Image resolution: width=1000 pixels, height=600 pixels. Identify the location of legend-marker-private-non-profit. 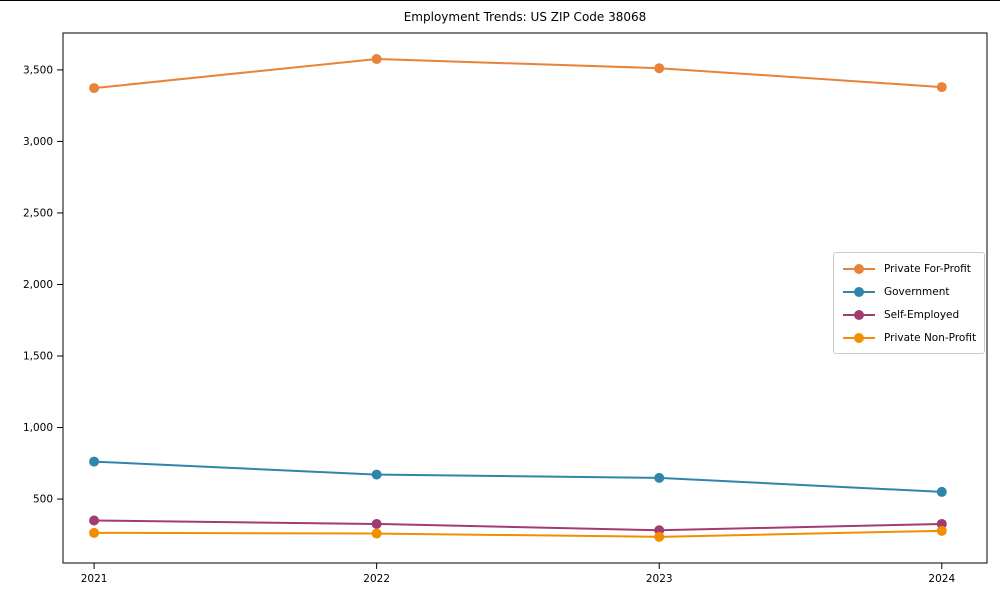
(859, 337).